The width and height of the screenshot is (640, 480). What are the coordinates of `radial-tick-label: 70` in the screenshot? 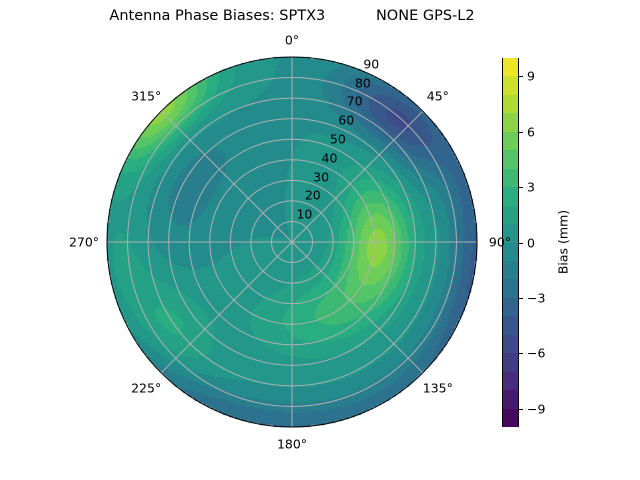 It's located at (354, 101).